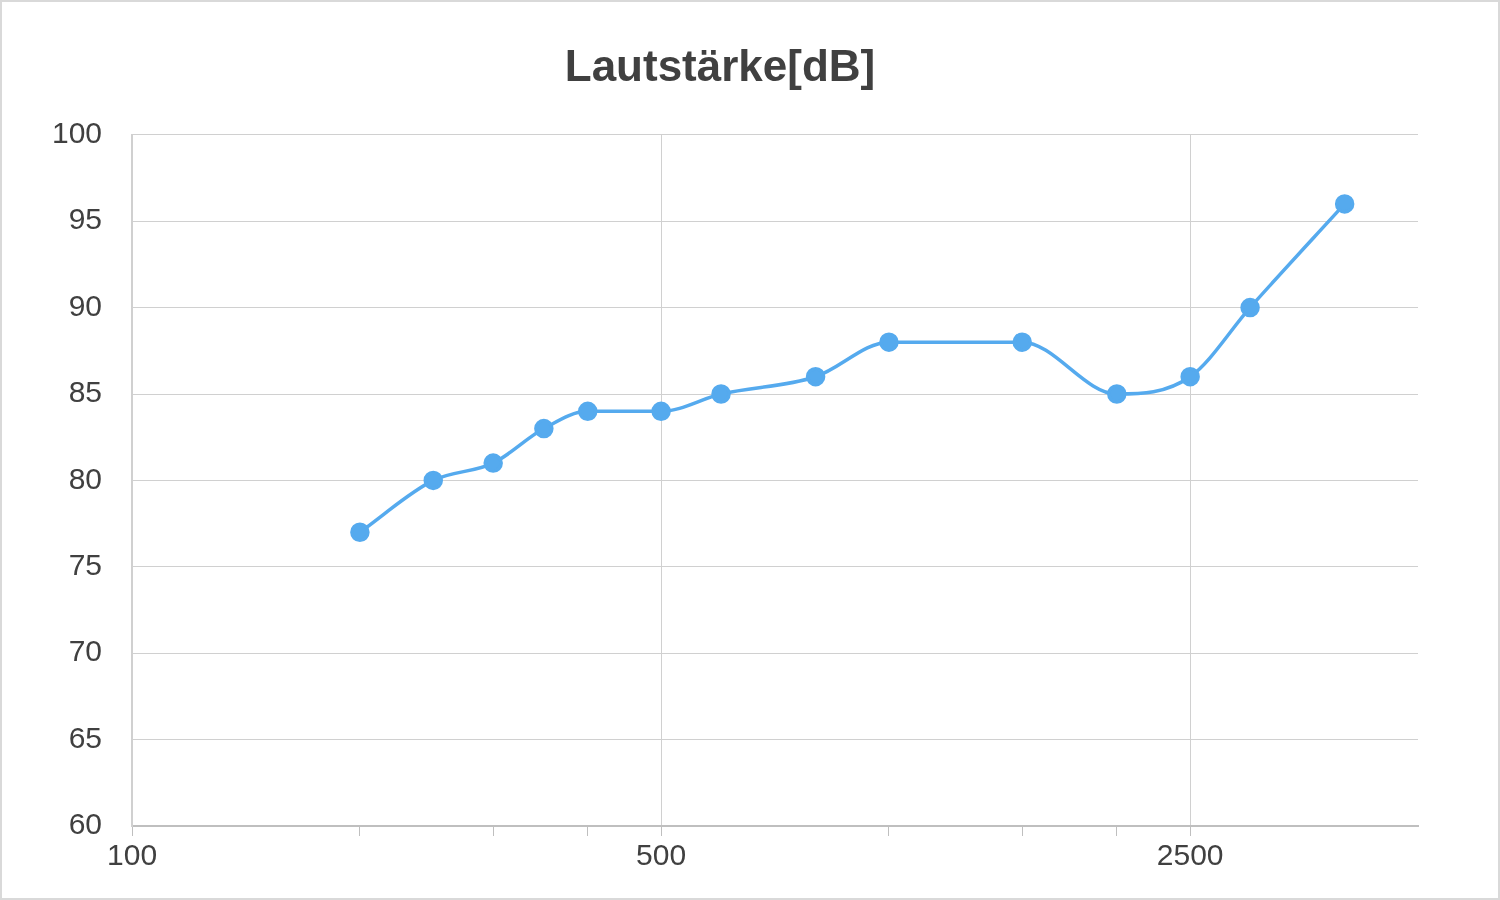  What do you see at coordinates (77, 133) in the screenshot?
I see `y-tick-label: 100` at bounding box center [77, 133].